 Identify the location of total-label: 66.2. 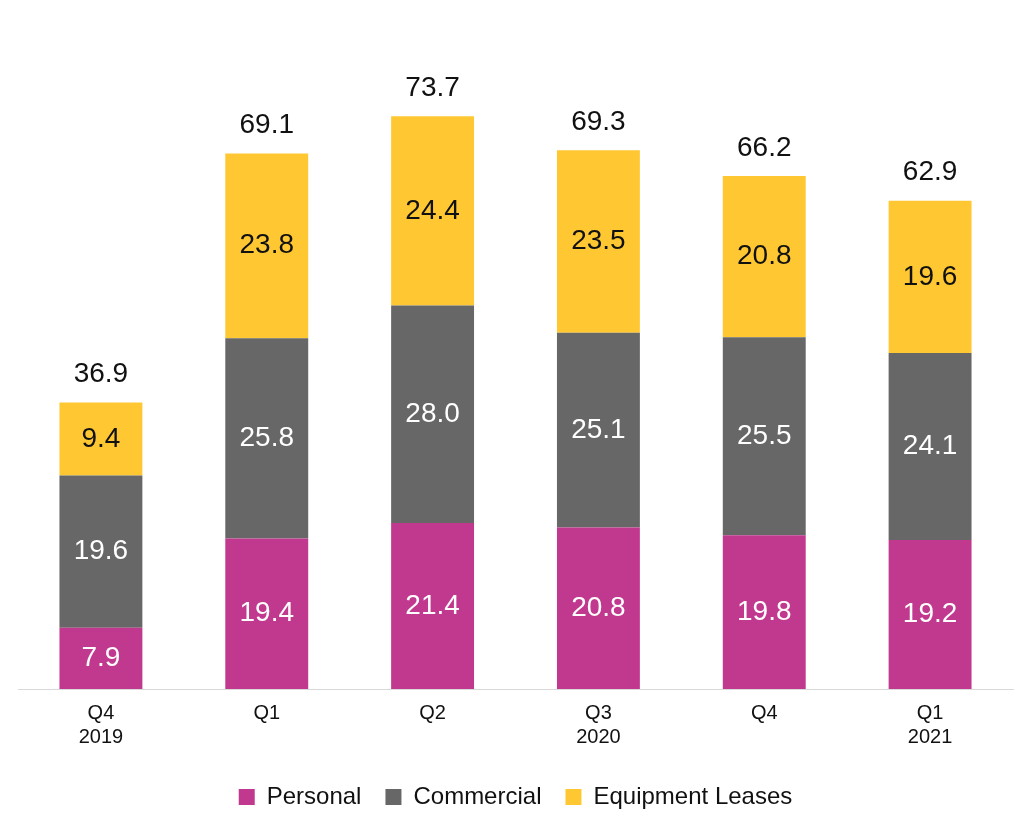
(764, 146).